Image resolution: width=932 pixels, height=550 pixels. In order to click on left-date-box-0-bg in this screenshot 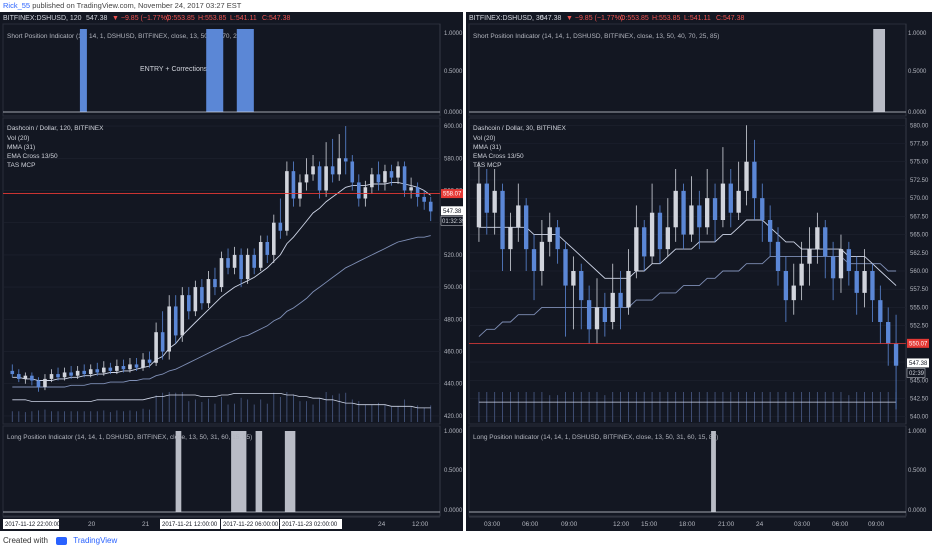, I will do `click(31, 524)`.